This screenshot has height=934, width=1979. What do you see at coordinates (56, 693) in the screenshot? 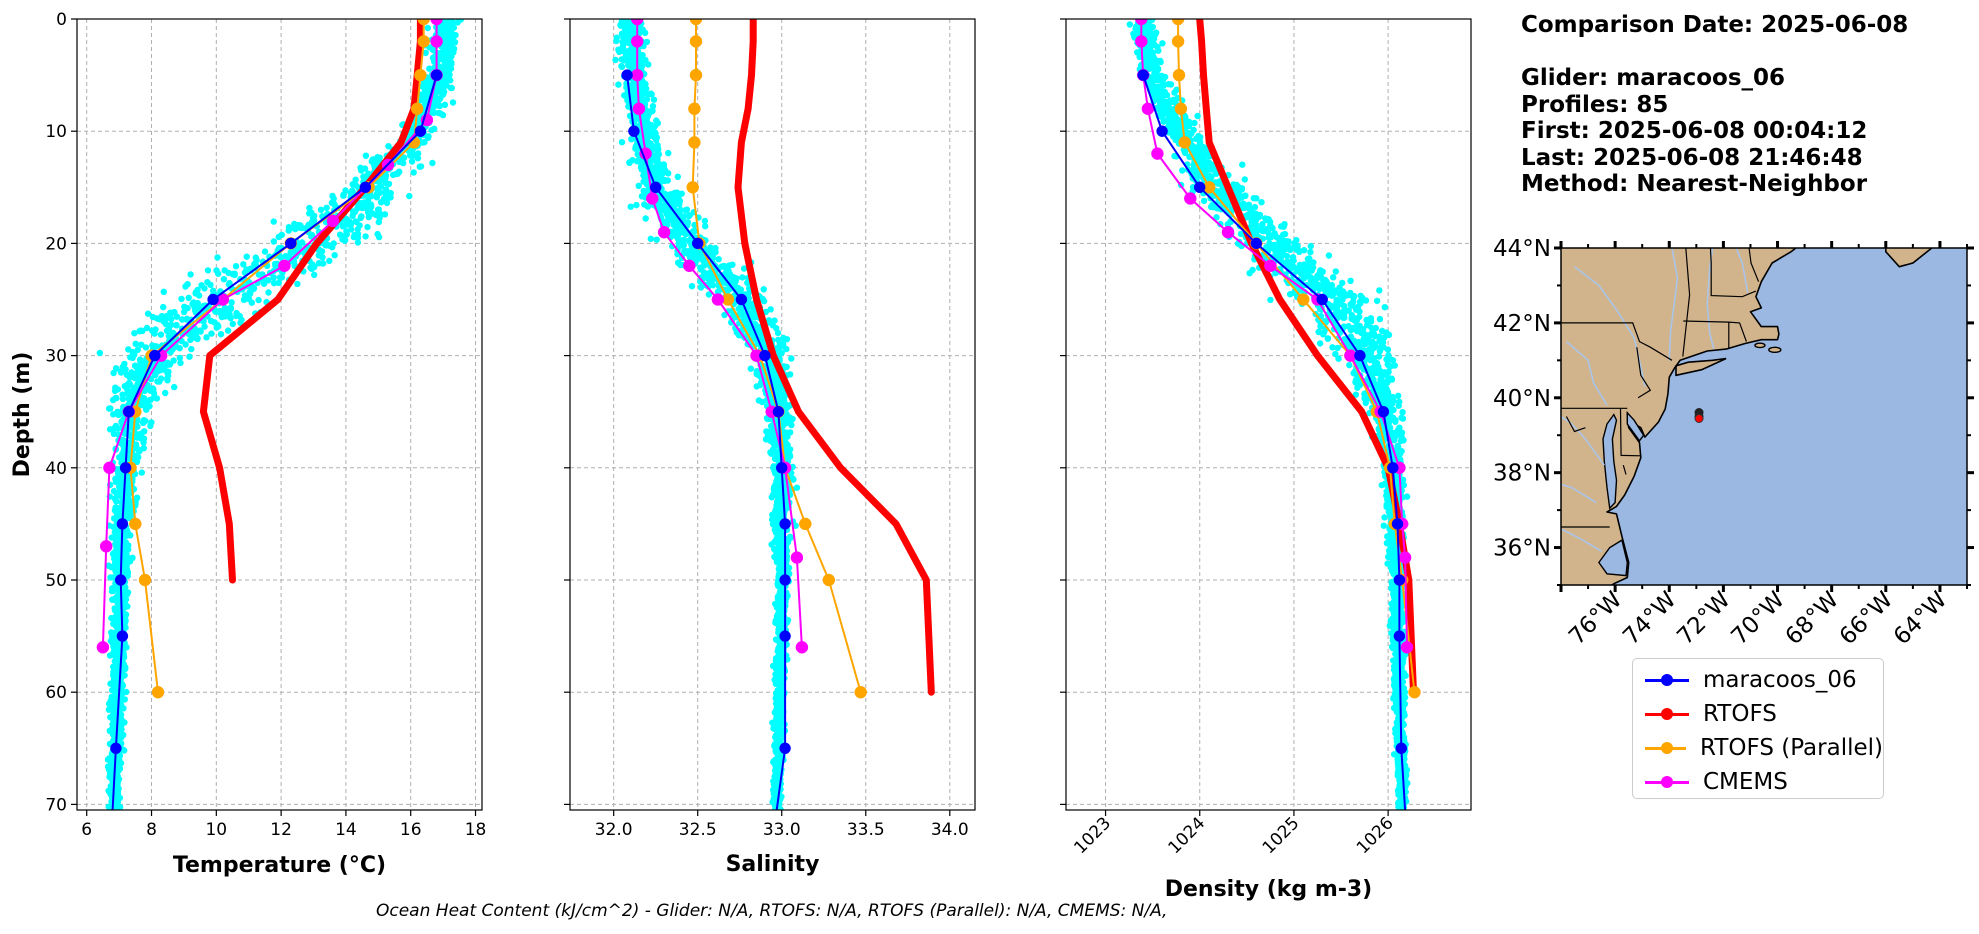
I see `y-tick-label: 60` at bounding box center [56, 693].